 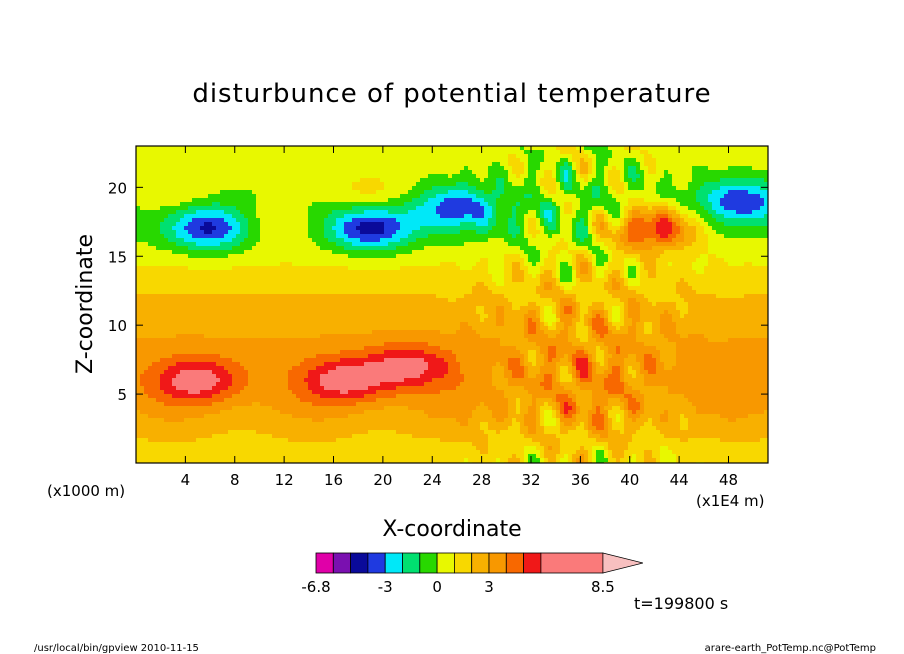 What do you see at coordinates (117, 257) in the screenshot?
I see `y-tick-label: 15` at bounding box center [117, 257].